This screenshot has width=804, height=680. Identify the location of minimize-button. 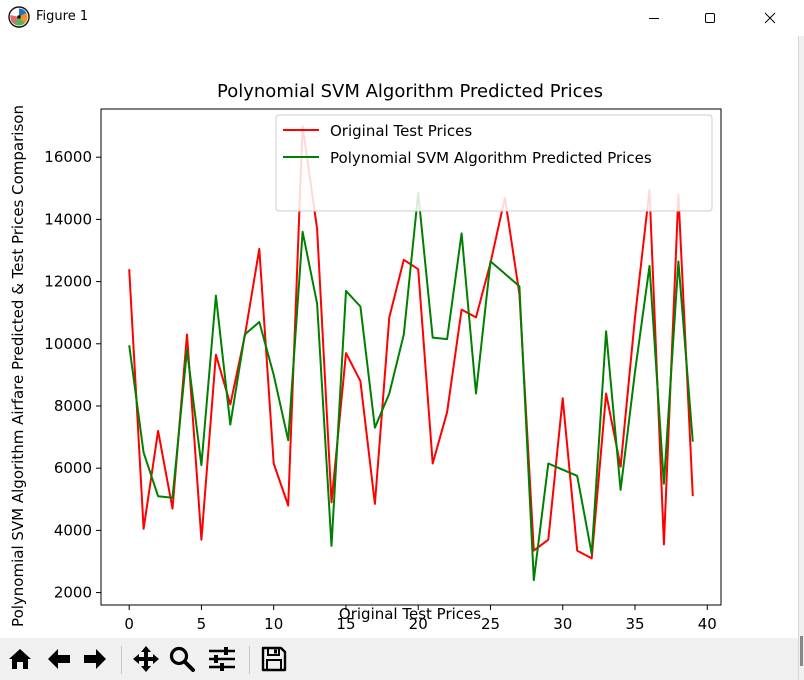
(654, 18).